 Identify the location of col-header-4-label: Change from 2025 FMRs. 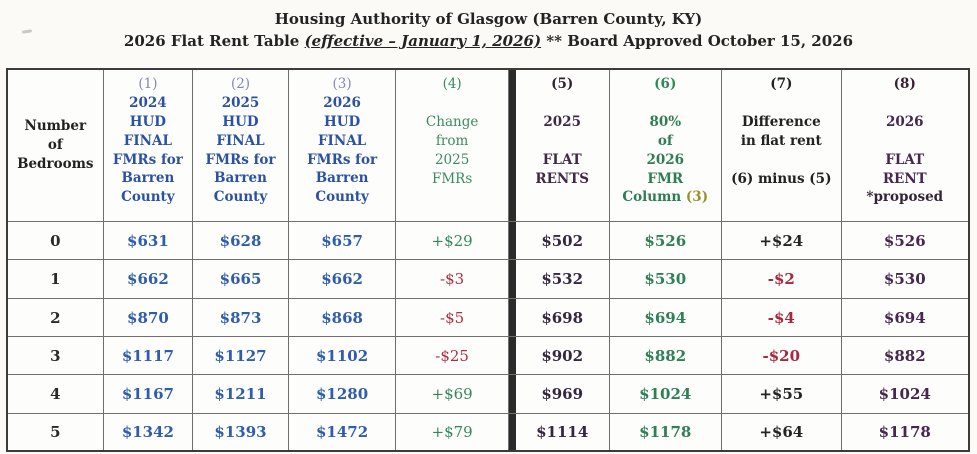
(452, 150).